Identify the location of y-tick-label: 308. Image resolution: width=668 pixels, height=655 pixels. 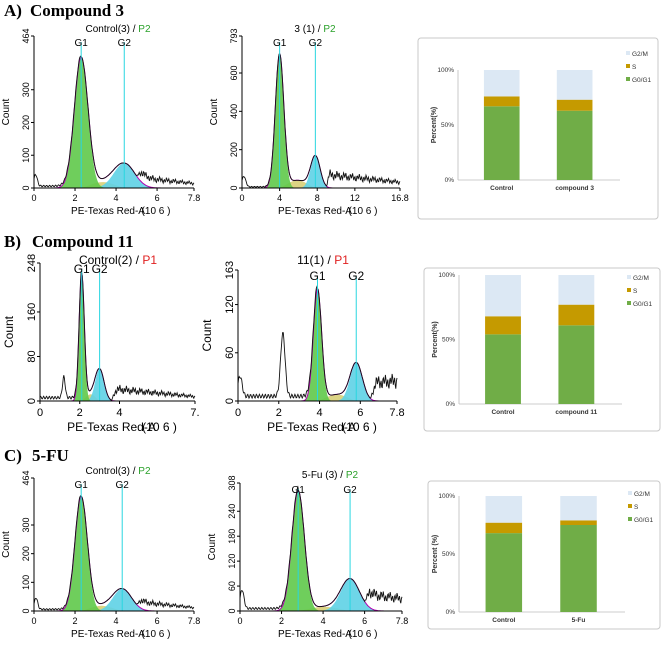
(232, 482).